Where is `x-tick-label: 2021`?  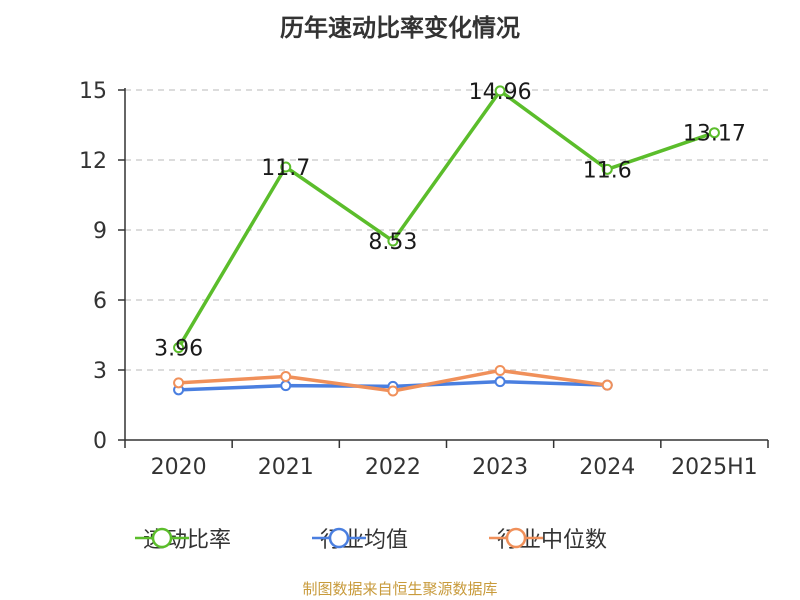
x-tick-label: 2021 is located at coordinates (286, 467).